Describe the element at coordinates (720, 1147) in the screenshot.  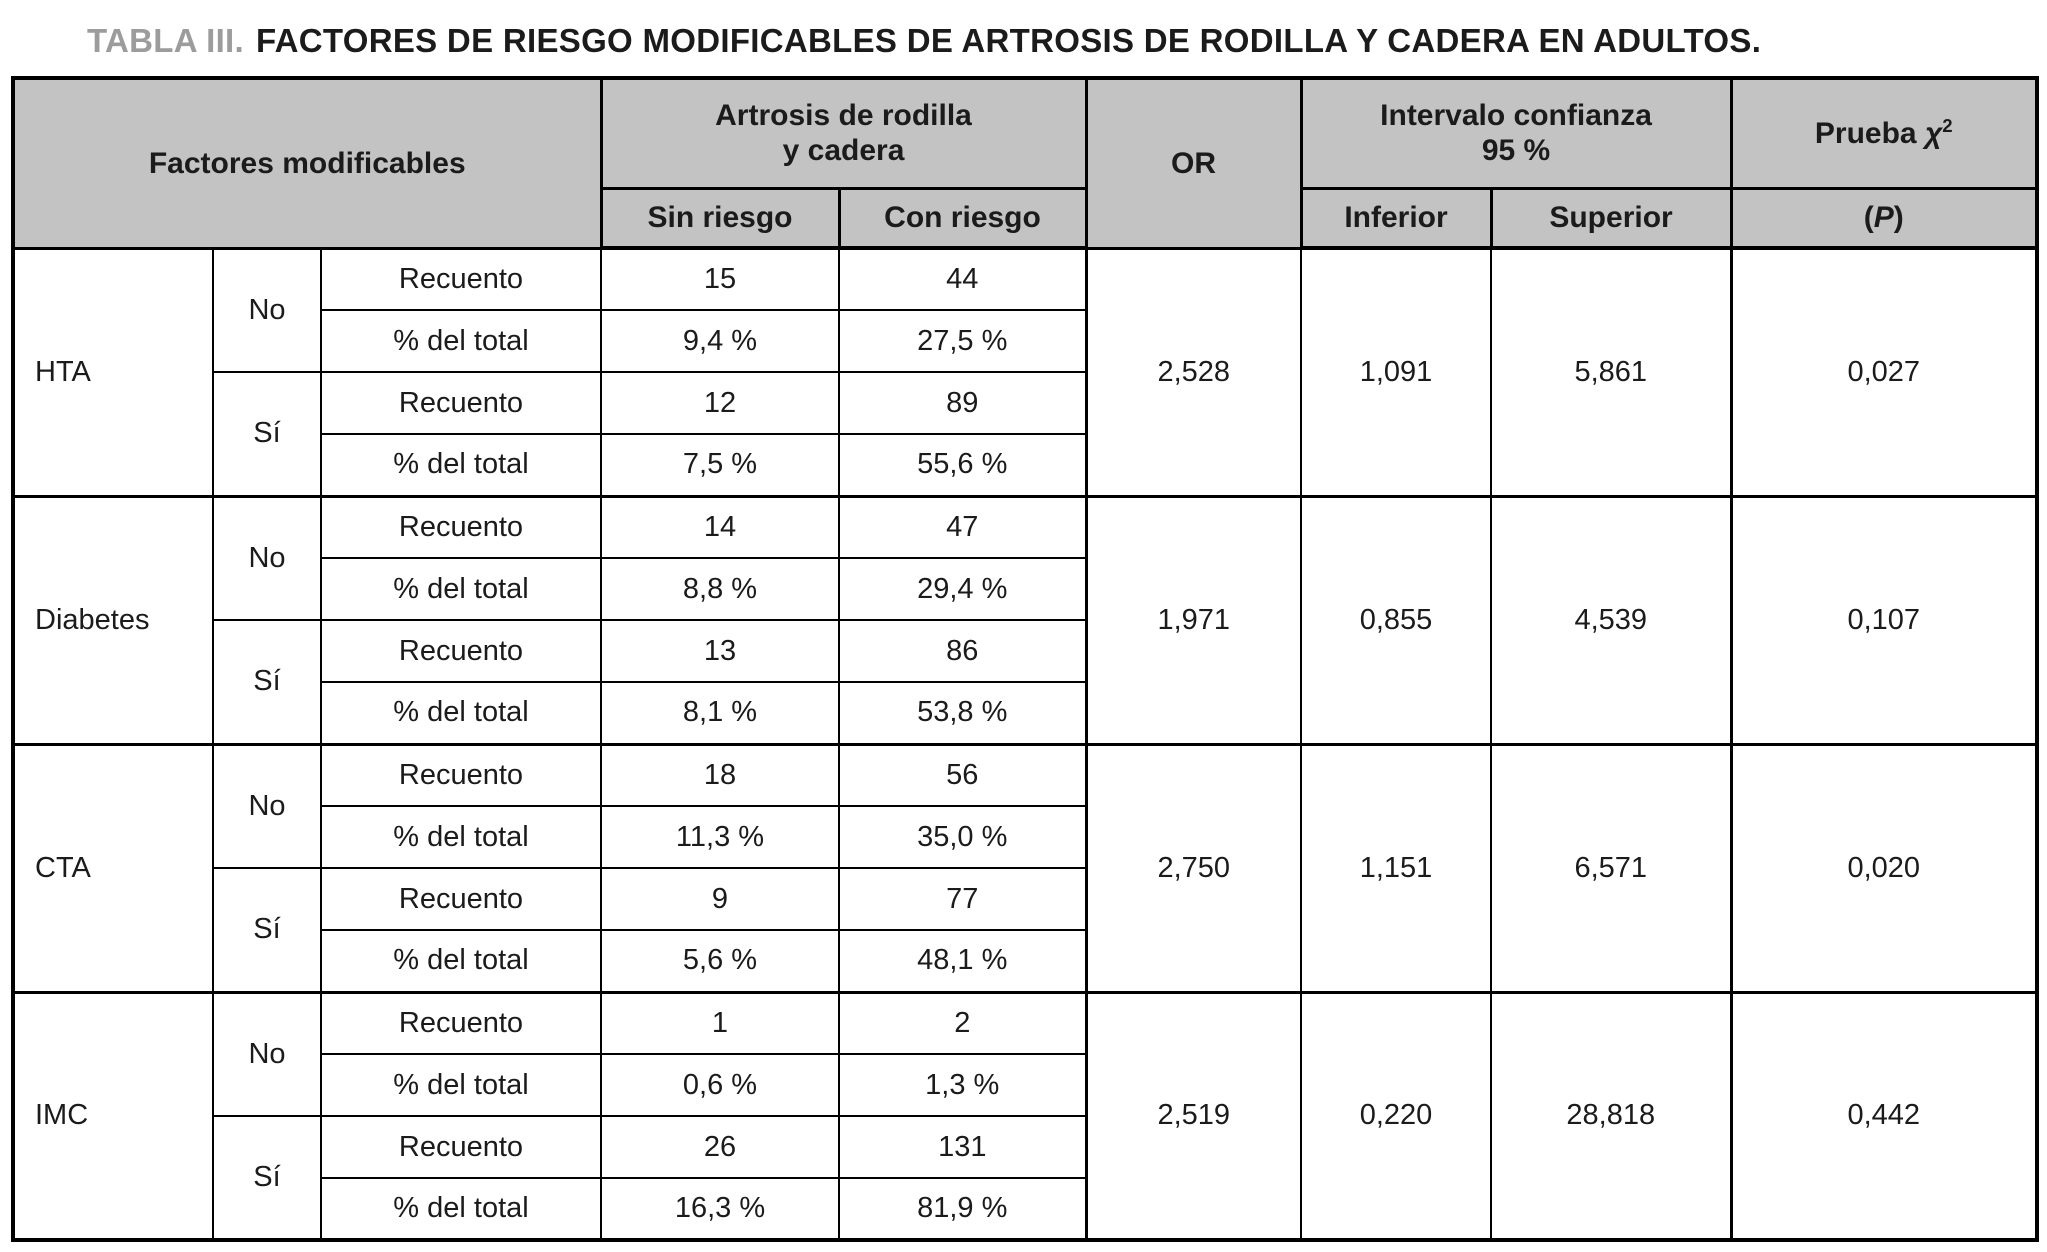
I see `value-sin-riesgo: 26` at that location.